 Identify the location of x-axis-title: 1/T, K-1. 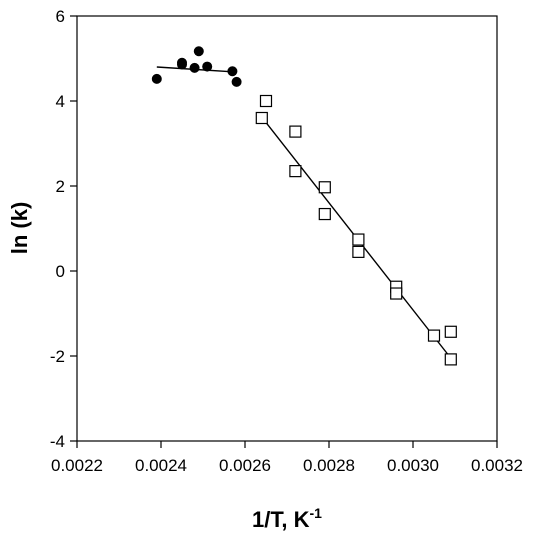
(287, 518).